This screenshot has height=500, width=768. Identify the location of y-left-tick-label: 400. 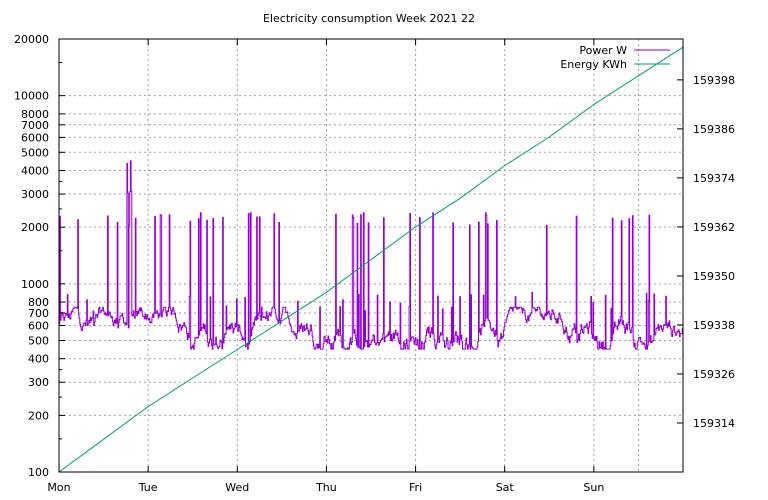
(38, 359).